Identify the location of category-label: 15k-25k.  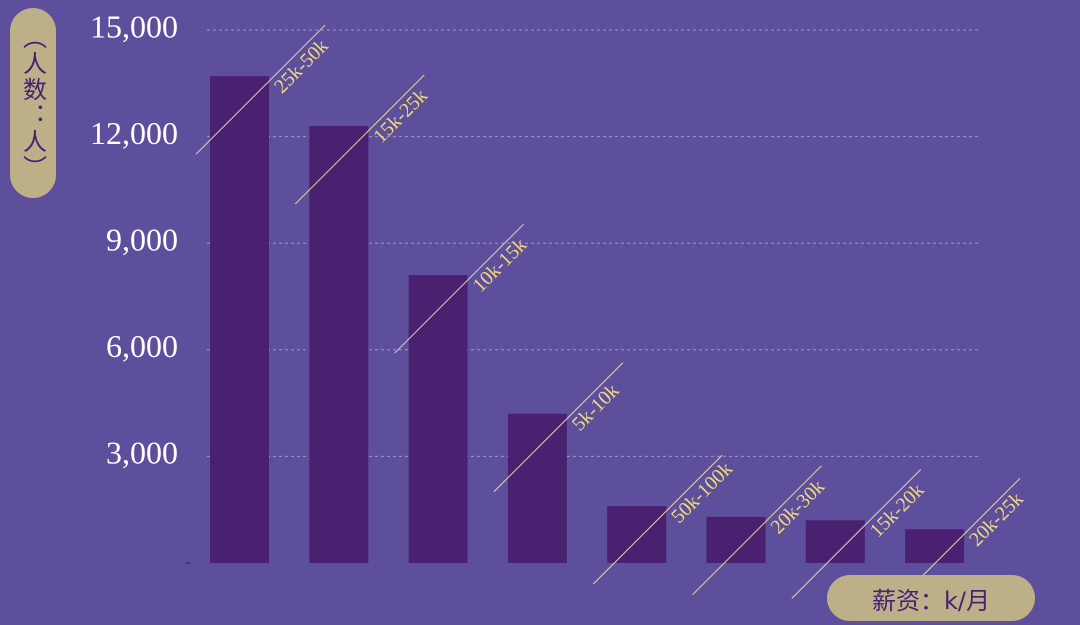
(400, 116).